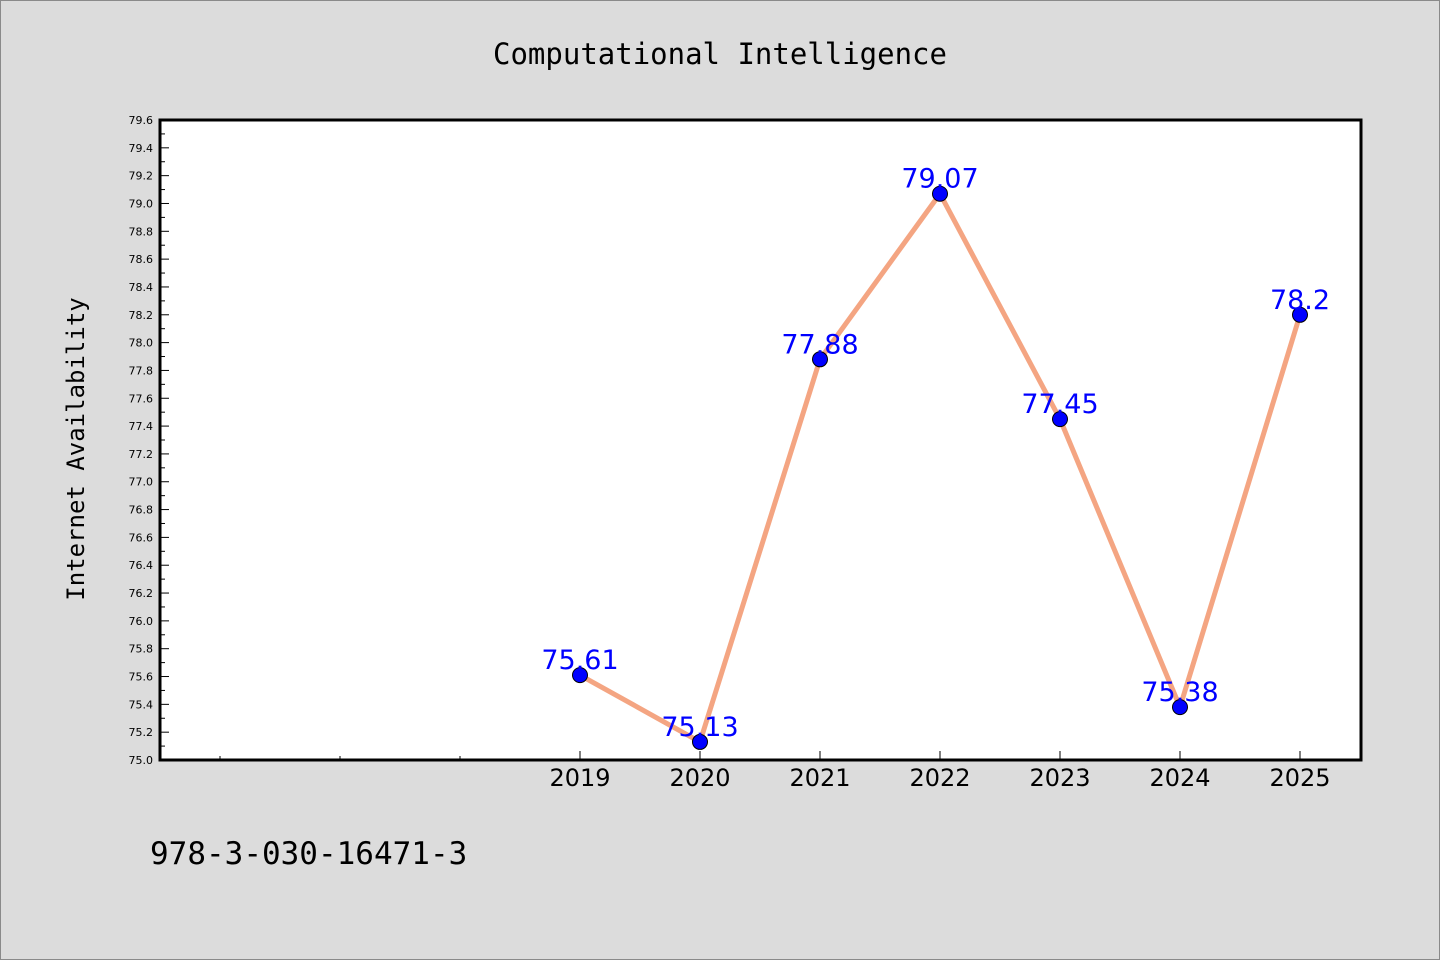 The image size is (1440, 960). Describe the element at coordinates (141, 176) in the screenshot. I see `y-tick-label: 79.2` at that location.